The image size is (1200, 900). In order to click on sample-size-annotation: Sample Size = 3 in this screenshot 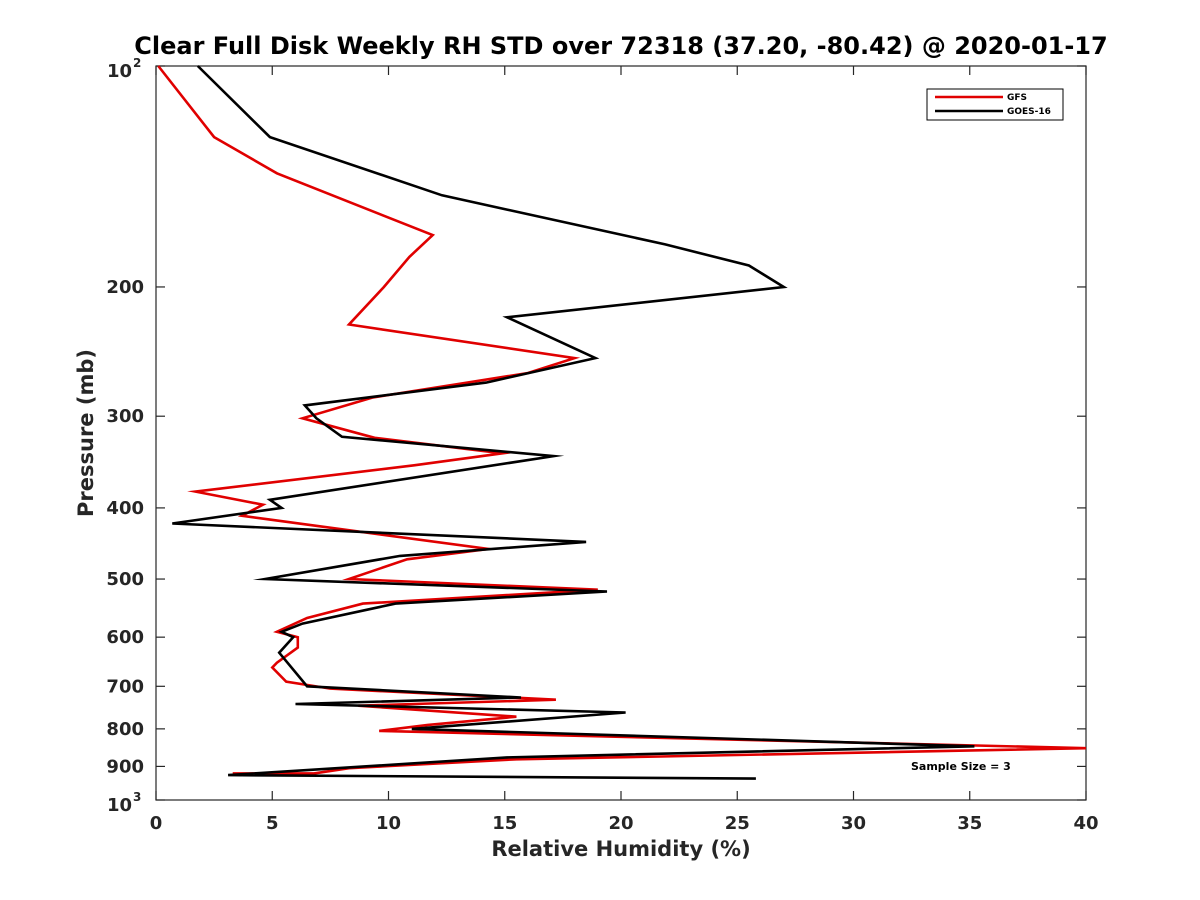, I will do `click(961, 766)`.